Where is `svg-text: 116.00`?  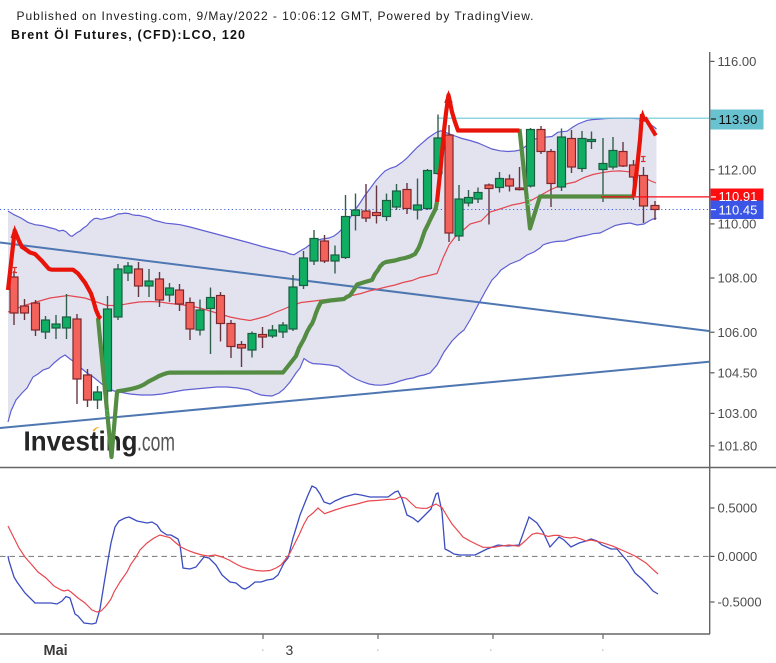 svg-text: 116.00 is located at coordinates (737, 61).